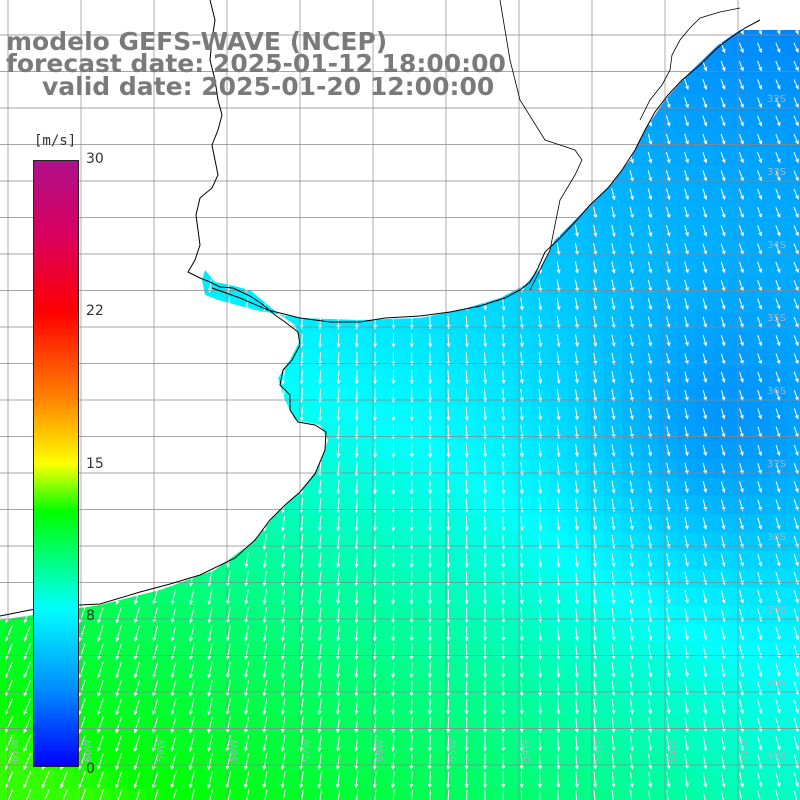 Image resolution: width=800 pixels, height=800 pixels. What do you see at coordinates (453, 750) in the screenshot?
I see `lon-label: 55W` at bounding box center [453, 750].